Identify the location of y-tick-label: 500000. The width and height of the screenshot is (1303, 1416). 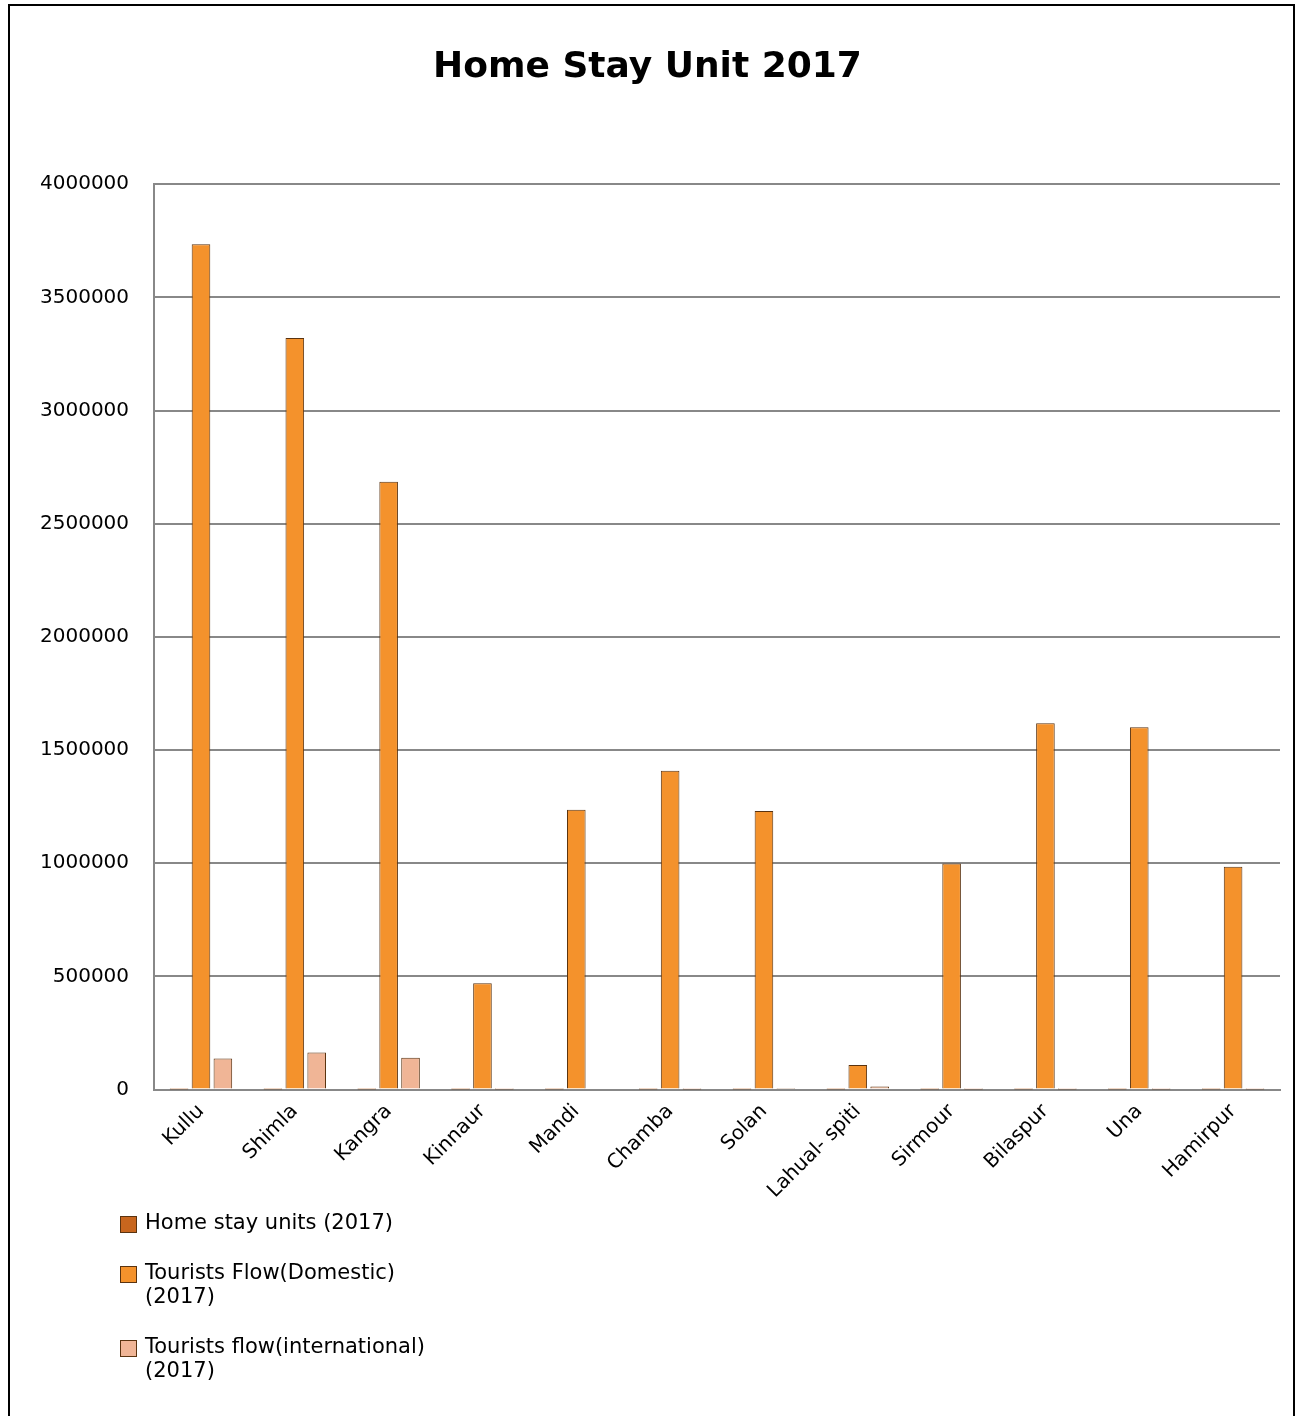
(91, 974).